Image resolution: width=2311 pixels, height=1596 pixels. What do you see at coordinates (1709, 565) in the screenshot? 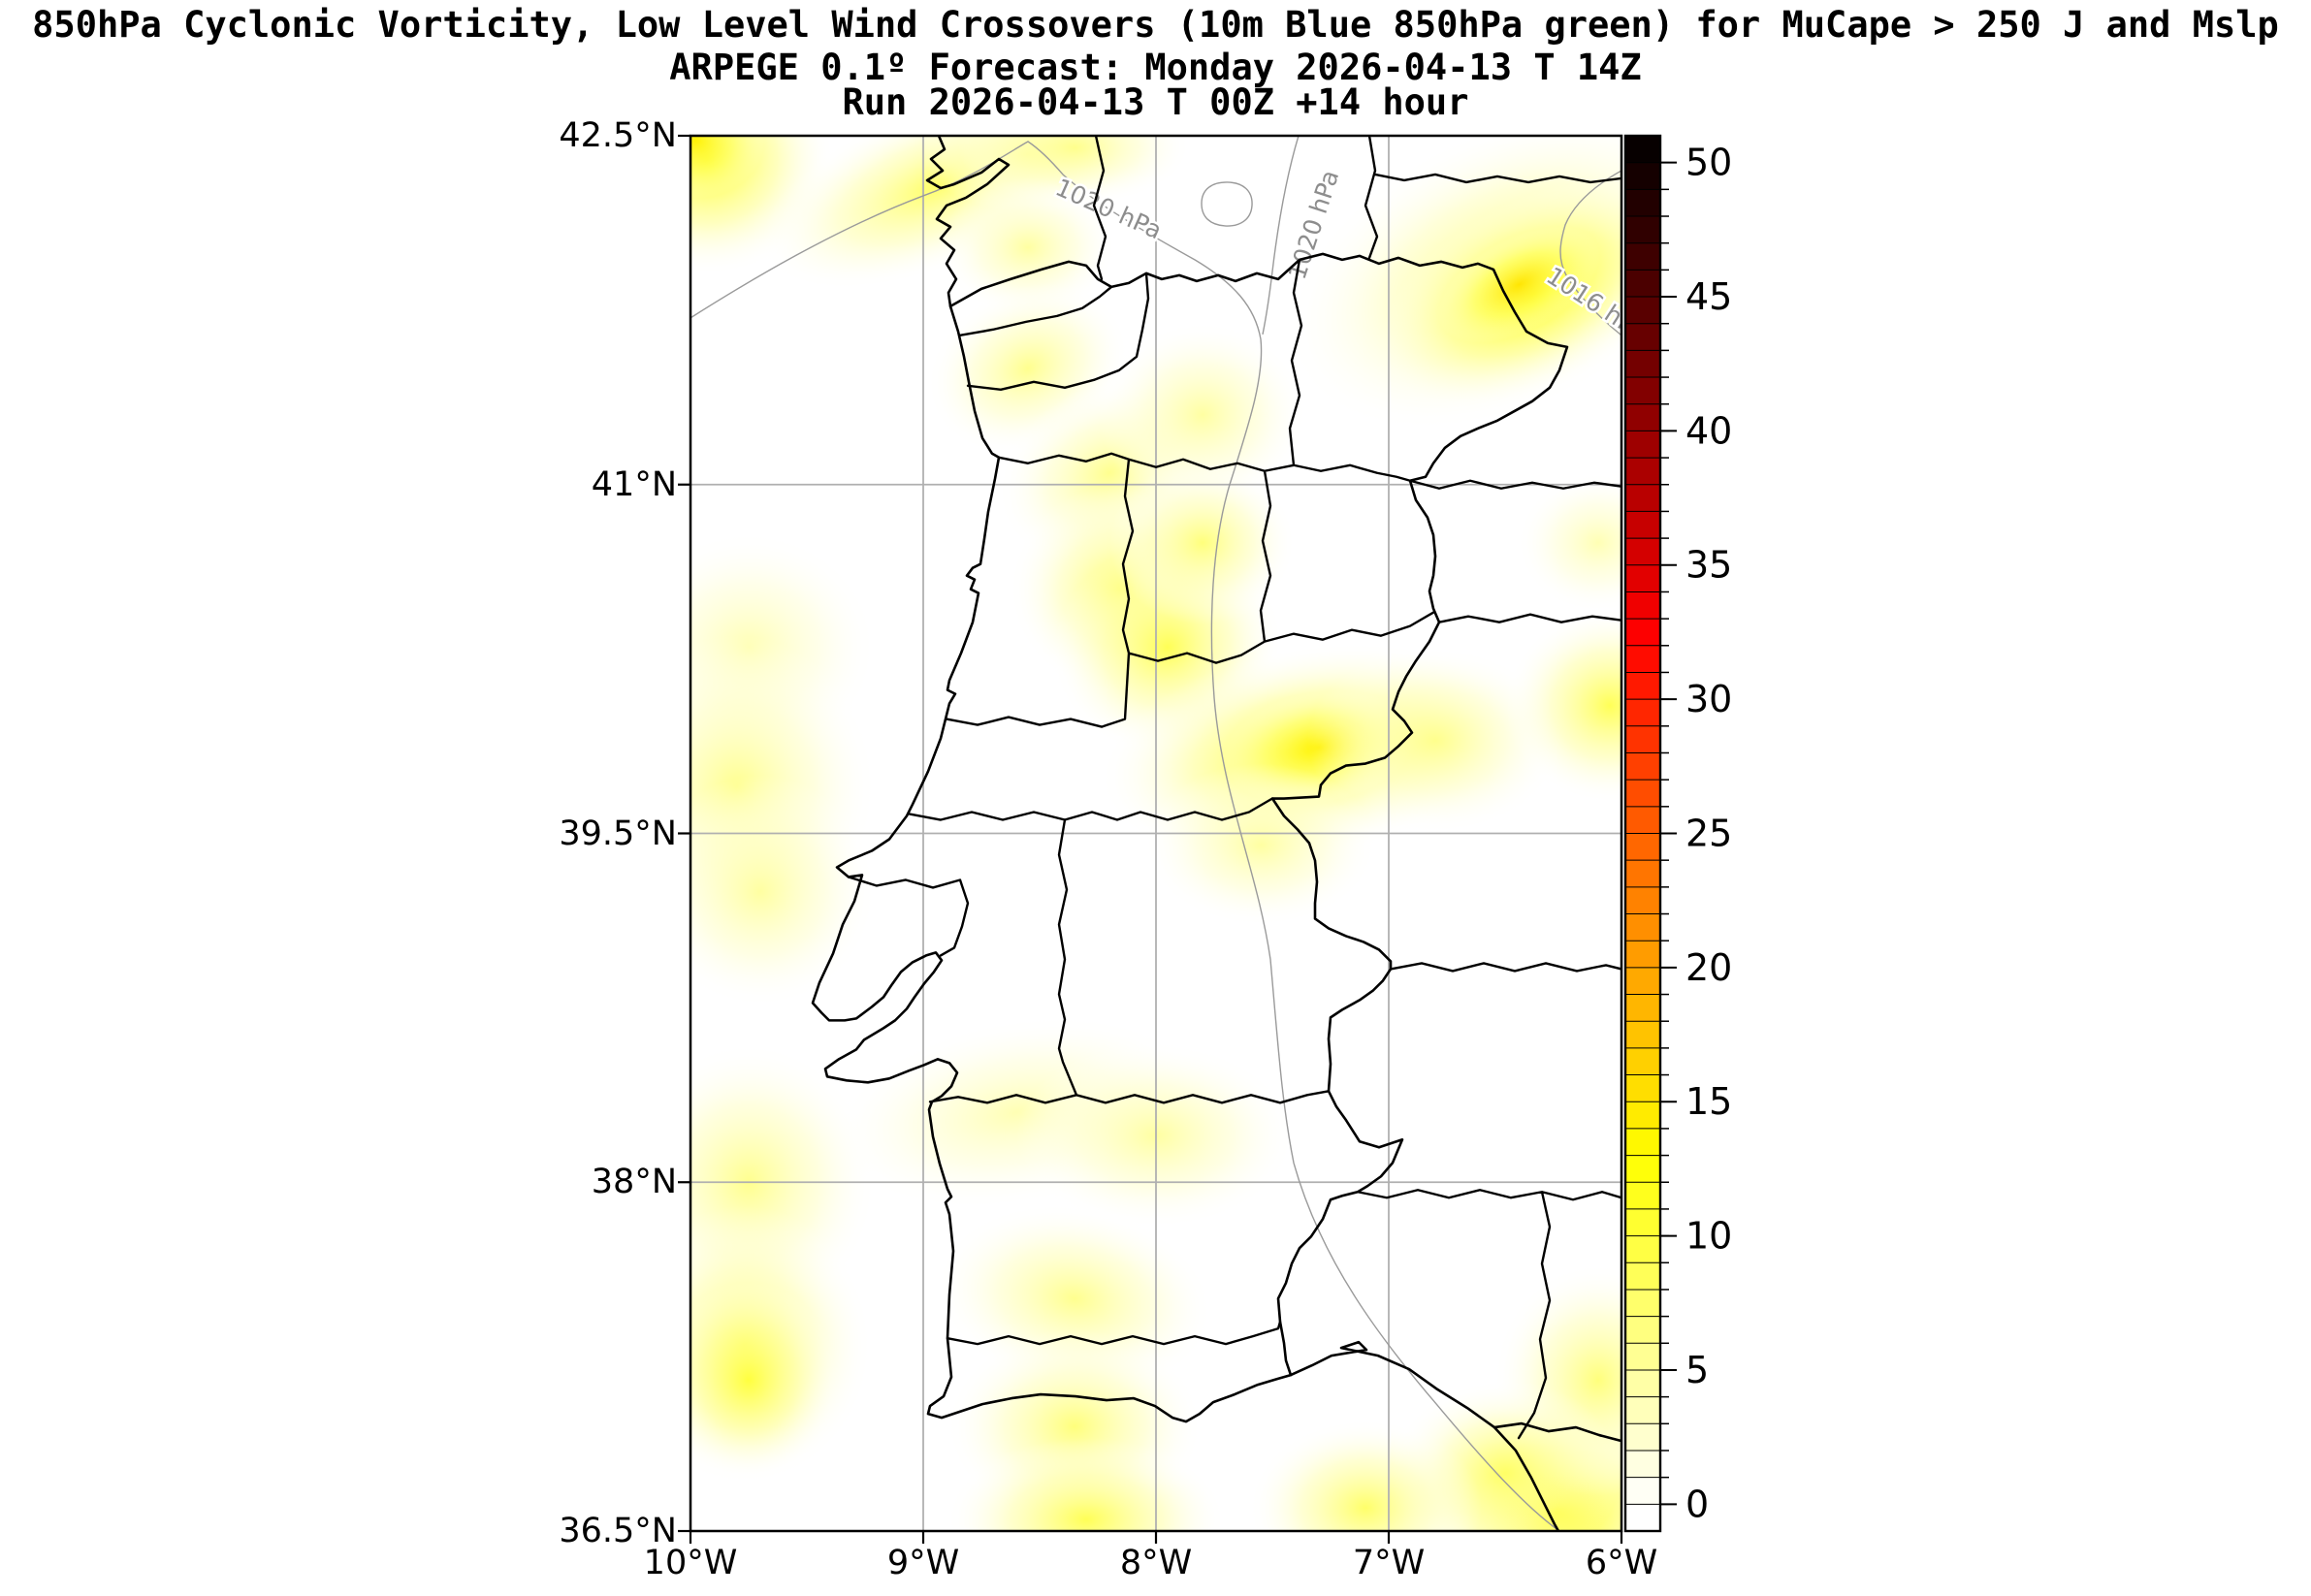
I see `colorbar-tick-label: 35` at bounding box center [1709, 565].